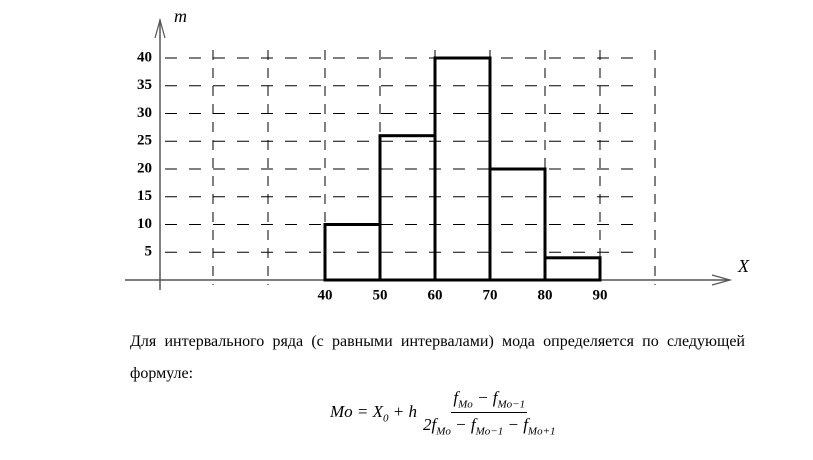  I want to click on x-tick-label: 60, so click(435, 295).